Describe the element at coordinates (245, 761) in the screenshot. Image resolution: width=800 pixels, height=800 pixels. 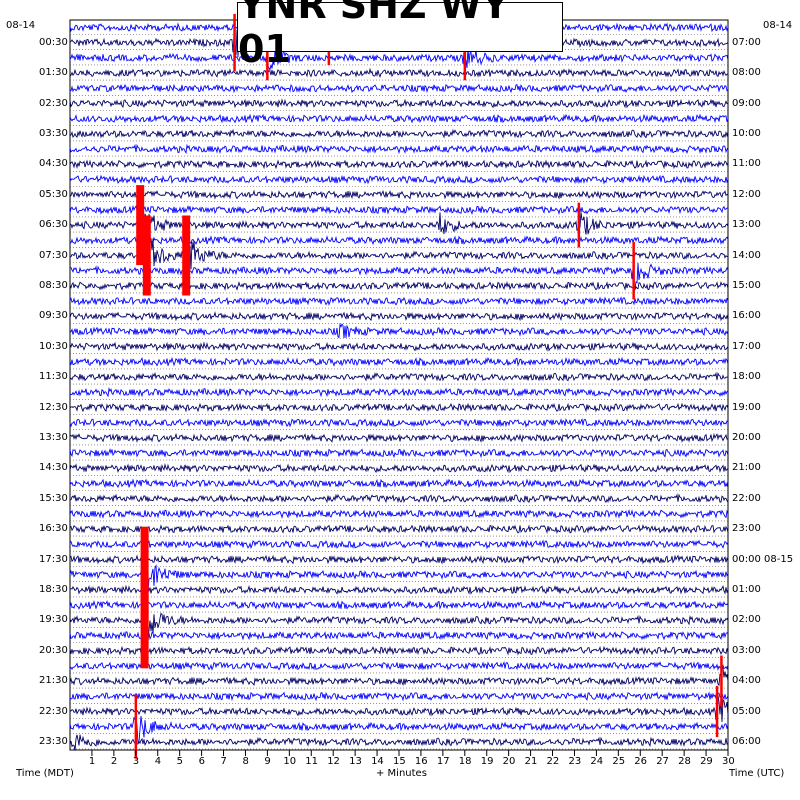
I see `x-tick-label: 8` at that location.